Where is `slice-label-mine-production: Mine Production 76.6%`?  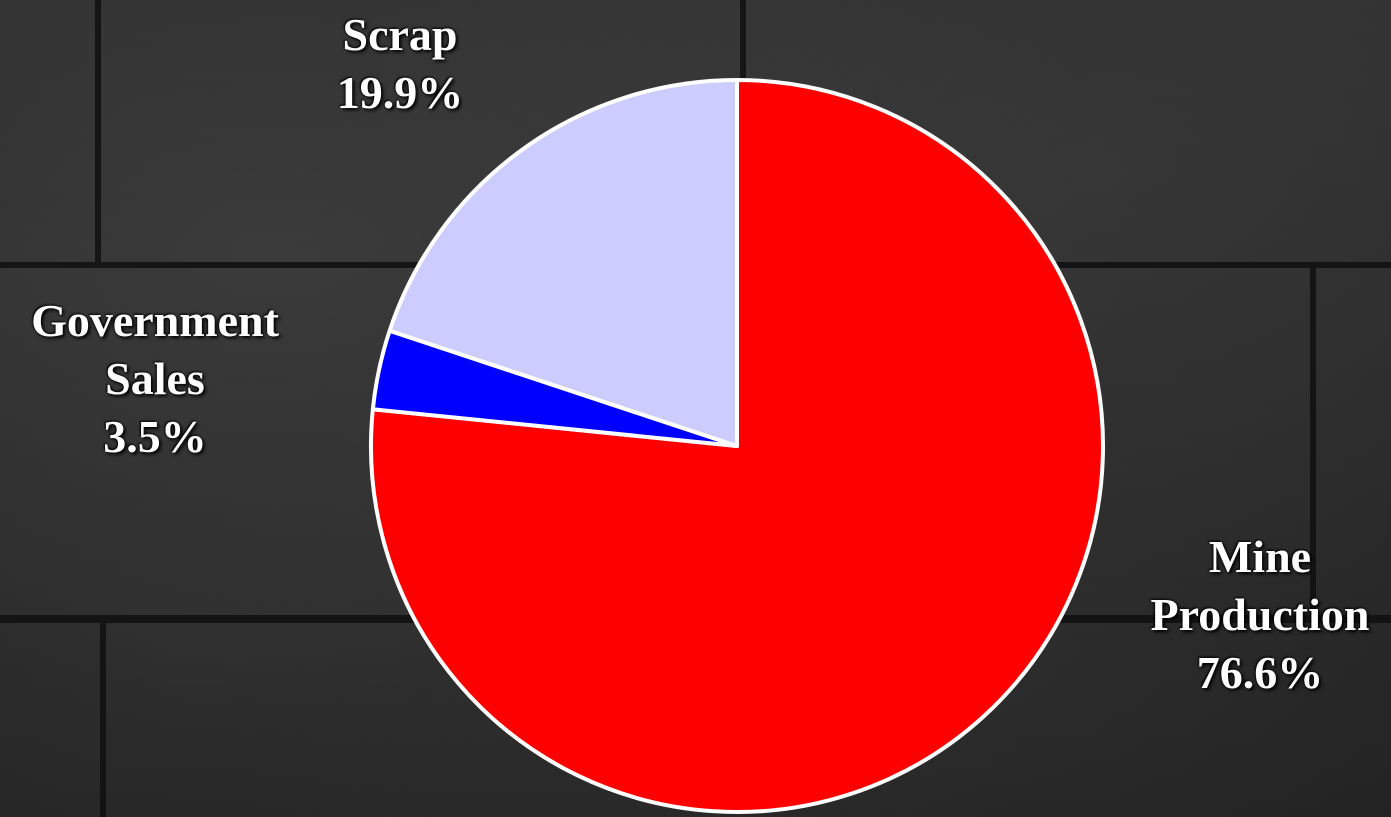 slice-label-mine-production: Mine Production 76.6% is located at coordinates (1260, 615).